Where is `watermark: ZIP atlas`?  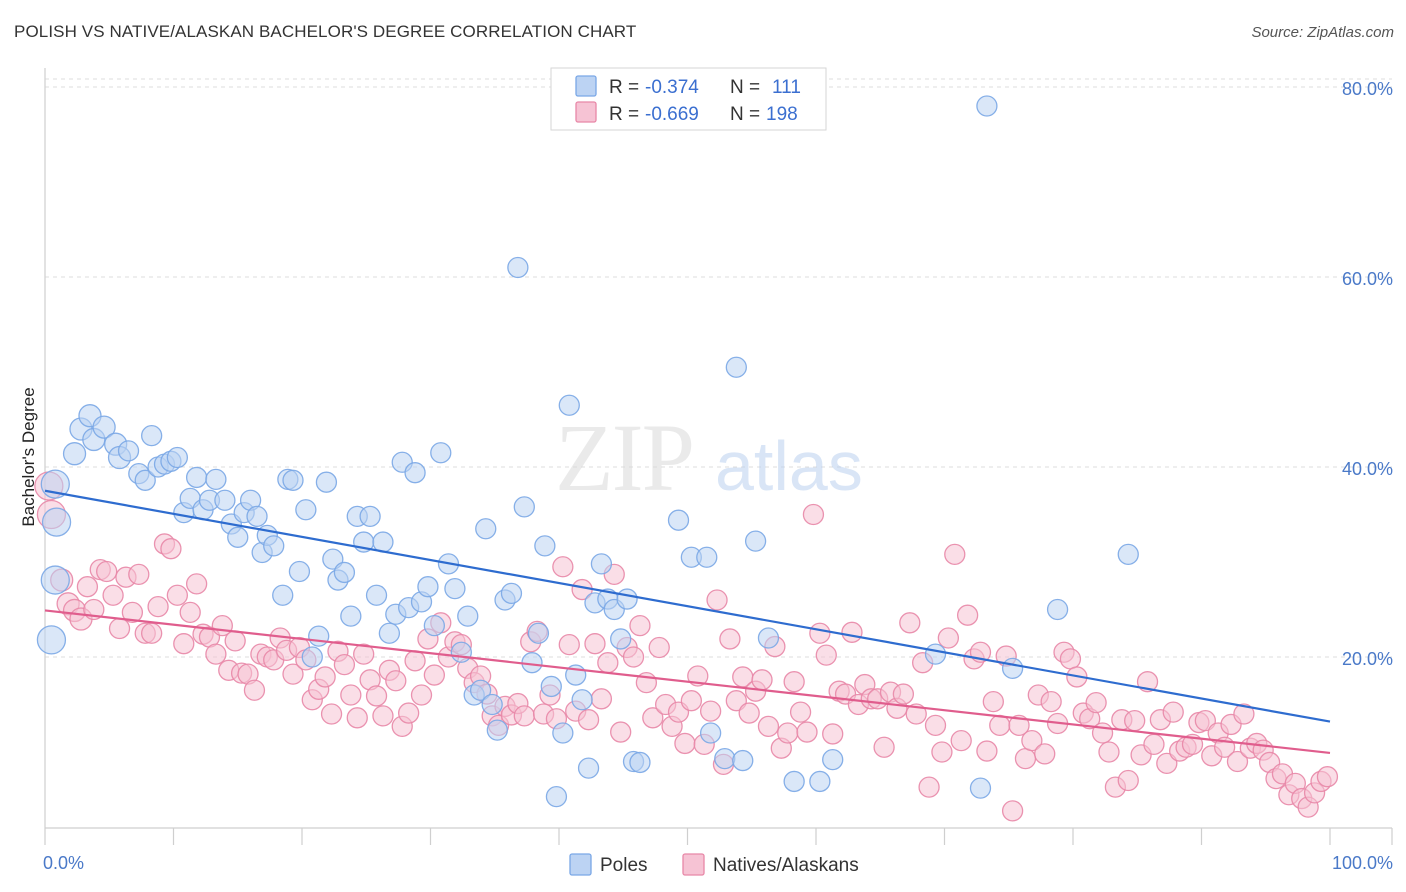 watermark: ZIP atlas is located at coordinates (709, 457).